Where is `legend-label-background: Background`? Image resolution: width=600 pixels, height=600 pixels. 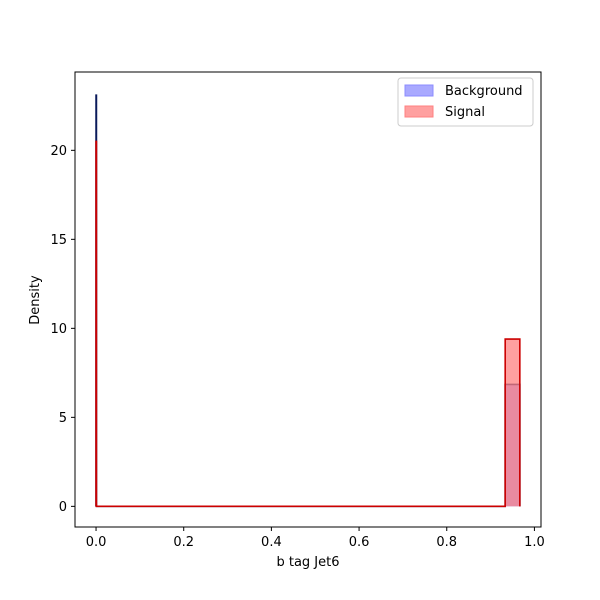
legend-label-background: Background is located at coordinates (484, 91).